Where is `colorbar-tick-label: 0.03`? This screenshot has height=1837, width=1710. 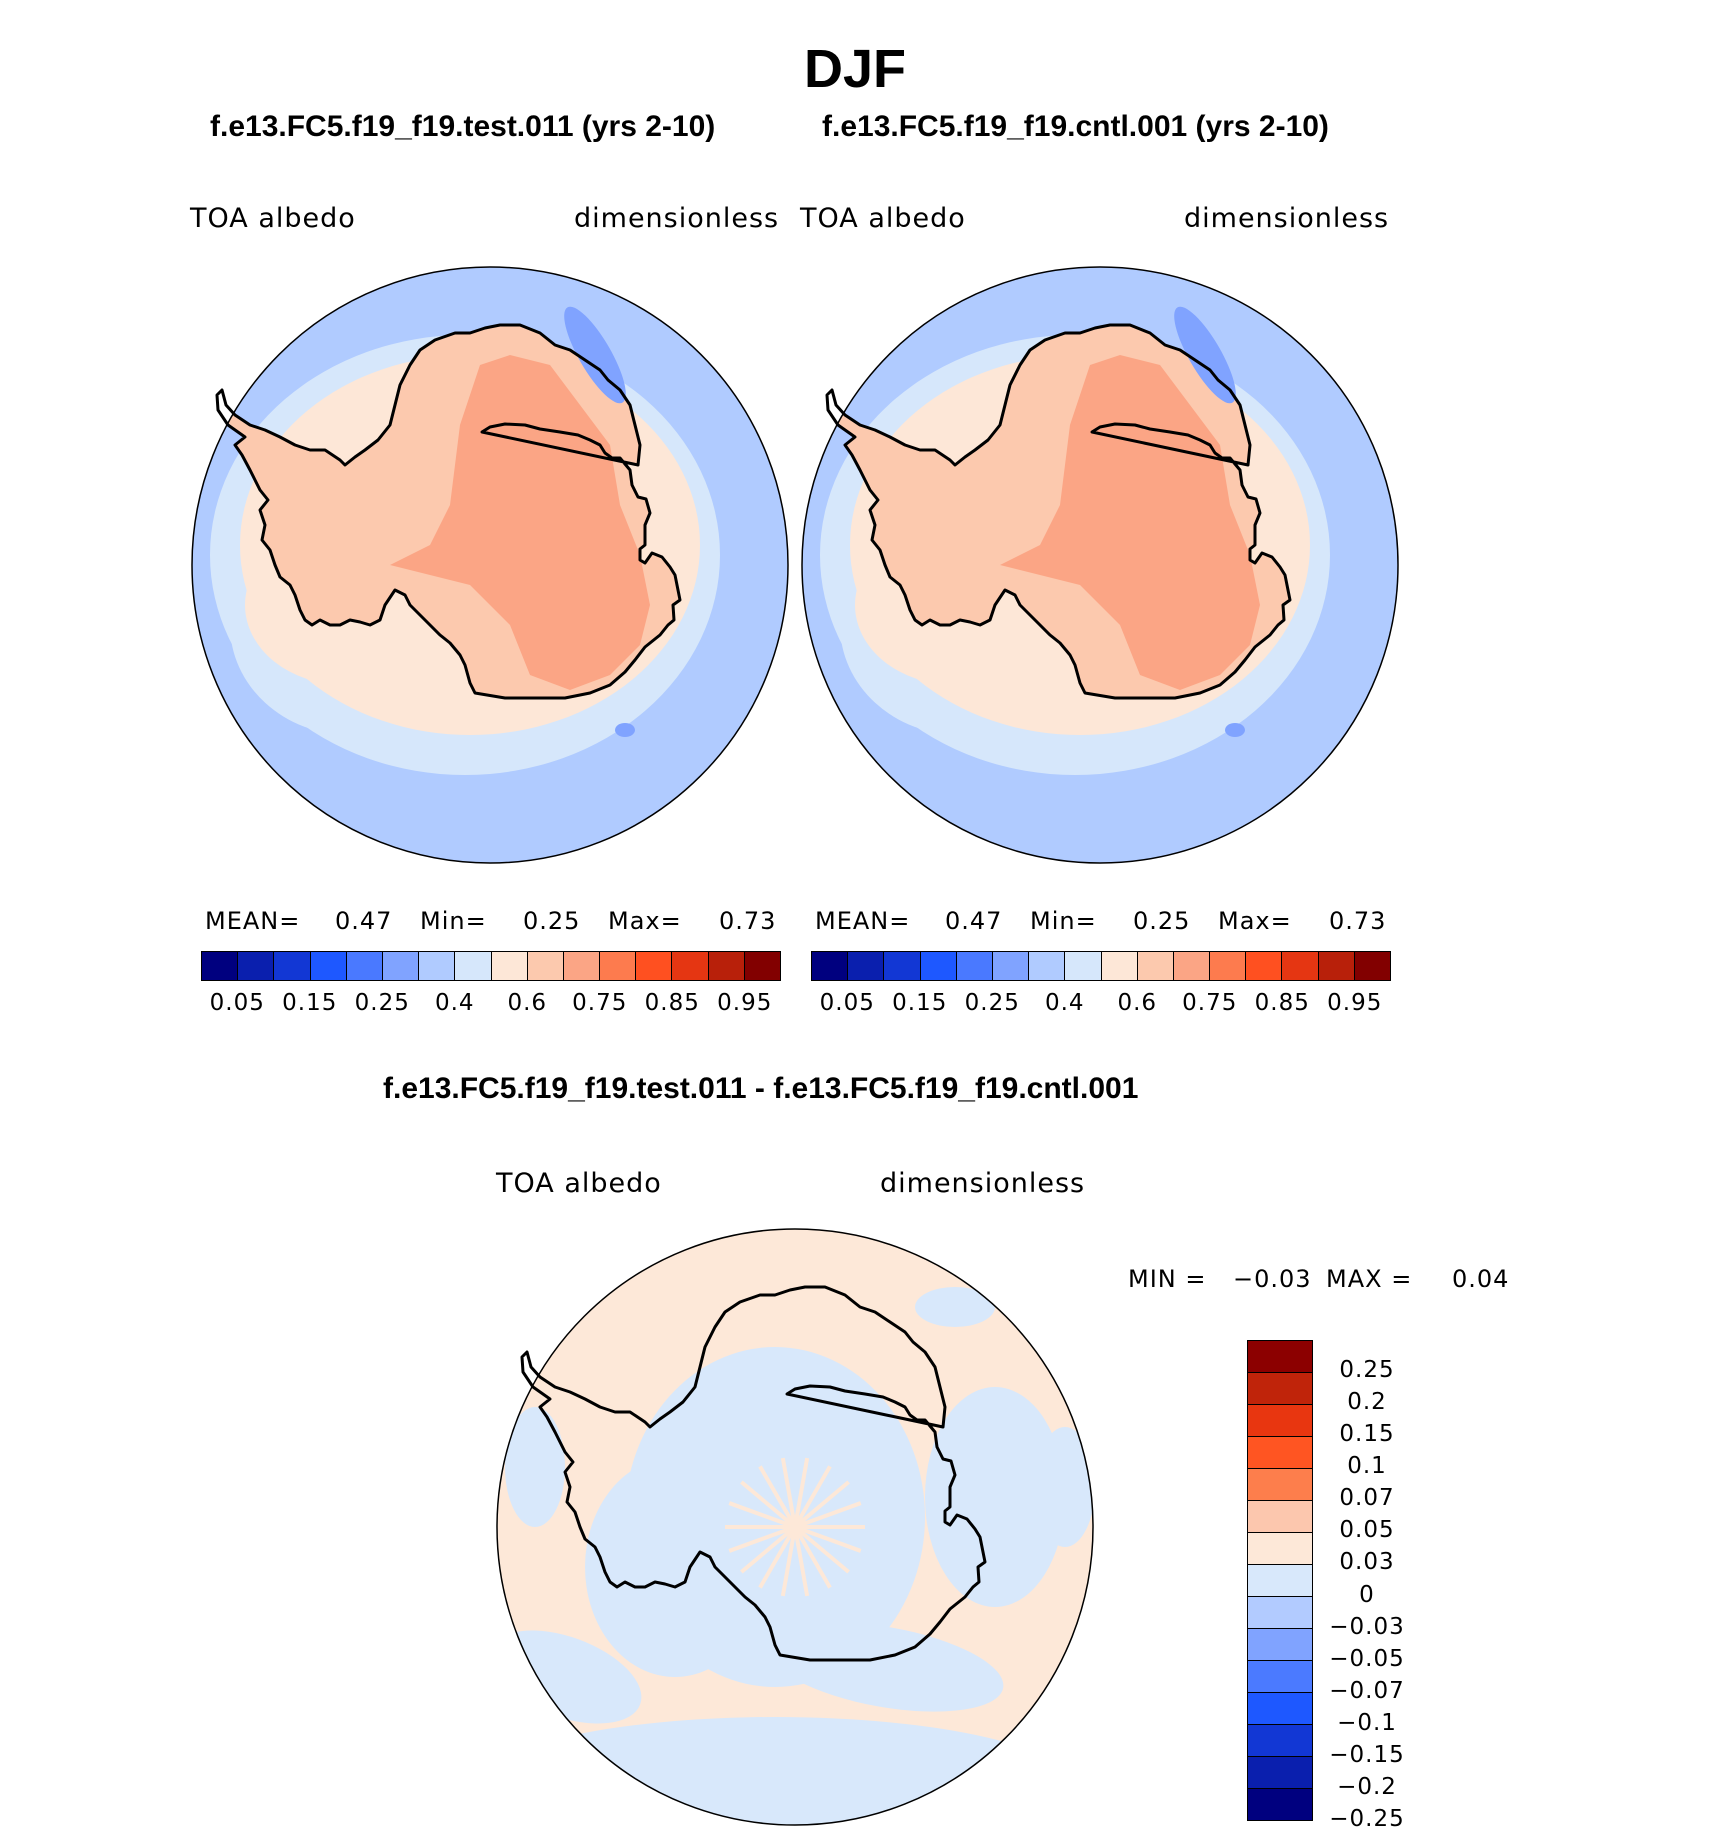 colorbar-tick-label: 0.03 is located at coordinates (1367, 1562).